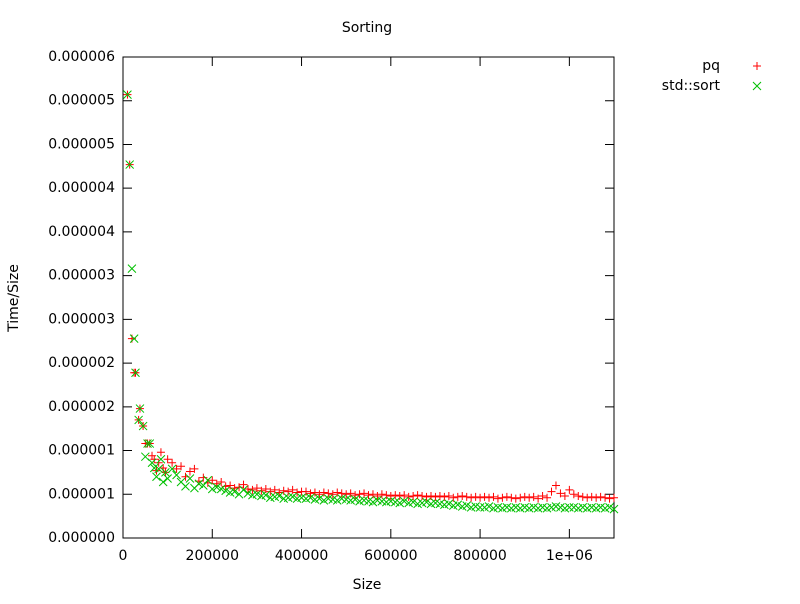 The width and height of the screenshot is (800, 604). I want to click on y-tick-label: 0.000004, so click(81, 232).